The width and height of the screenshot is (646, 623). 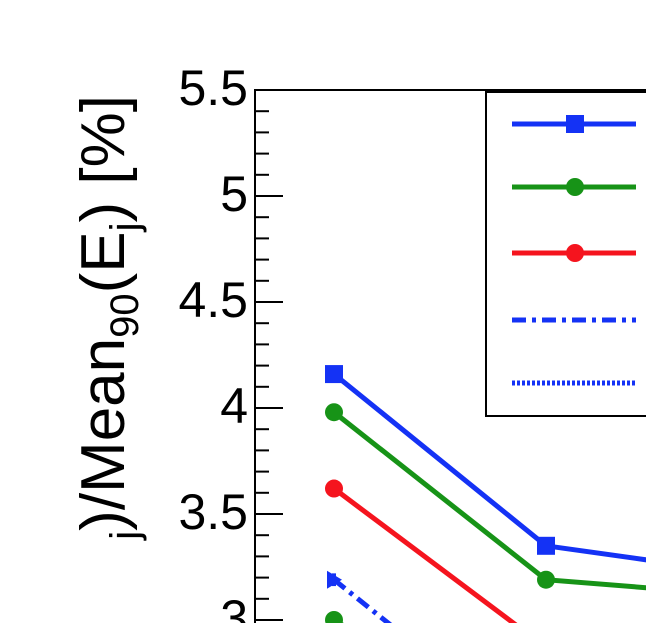 What do you see at coordinates (103, 158) in the screenshot?
I see `y-label-part: ) [%]` at bounding box center [103, 158].